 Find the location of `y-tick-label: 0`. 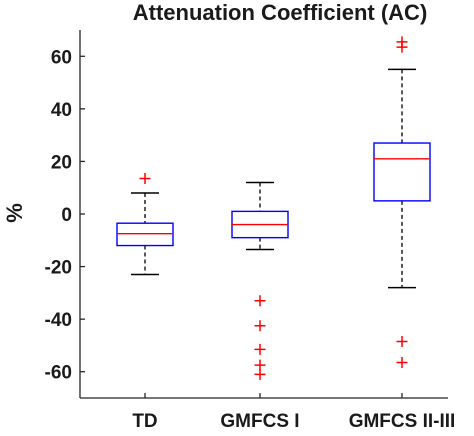

y-tick-label: 0 is located at coordinates (66, 215).